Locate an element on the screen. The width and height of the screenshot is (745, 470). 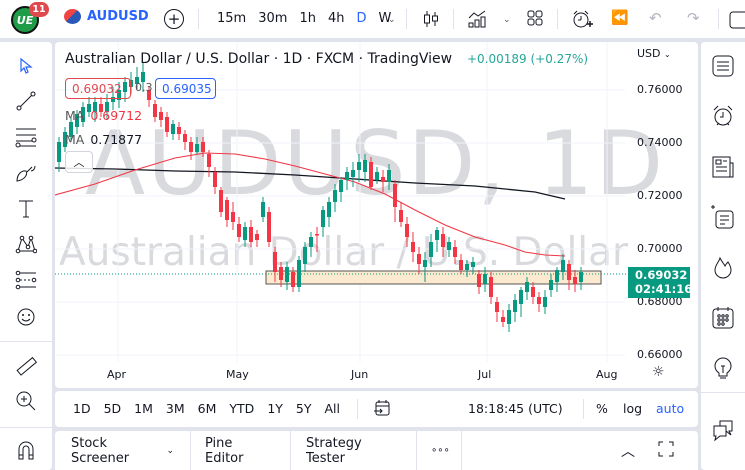
ruler-icon is located at coordinates (26, 367).